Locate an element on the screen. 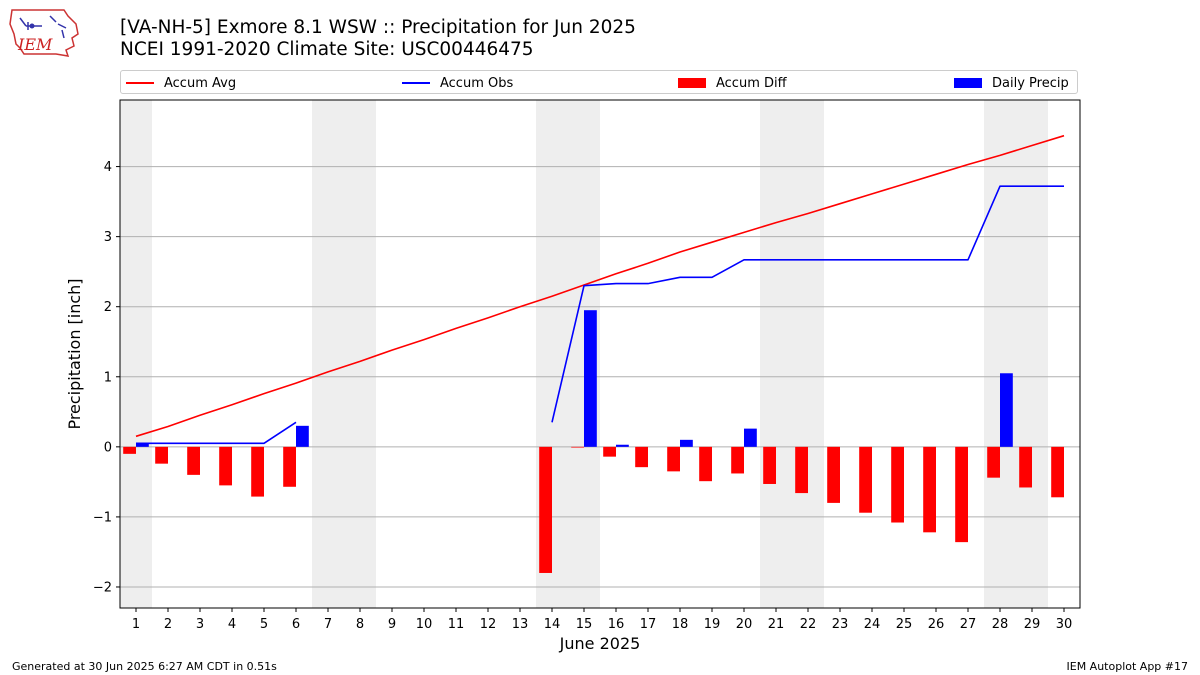  x-tick-label: 21 is located at coordinates (776, 624).